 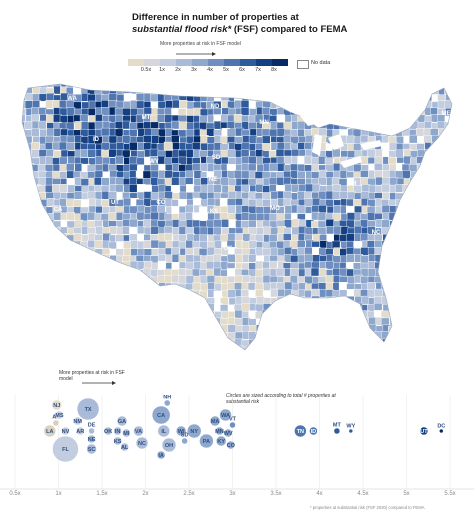 I want to click on bubble-label-oh: OH, so click(x=169, y=446).